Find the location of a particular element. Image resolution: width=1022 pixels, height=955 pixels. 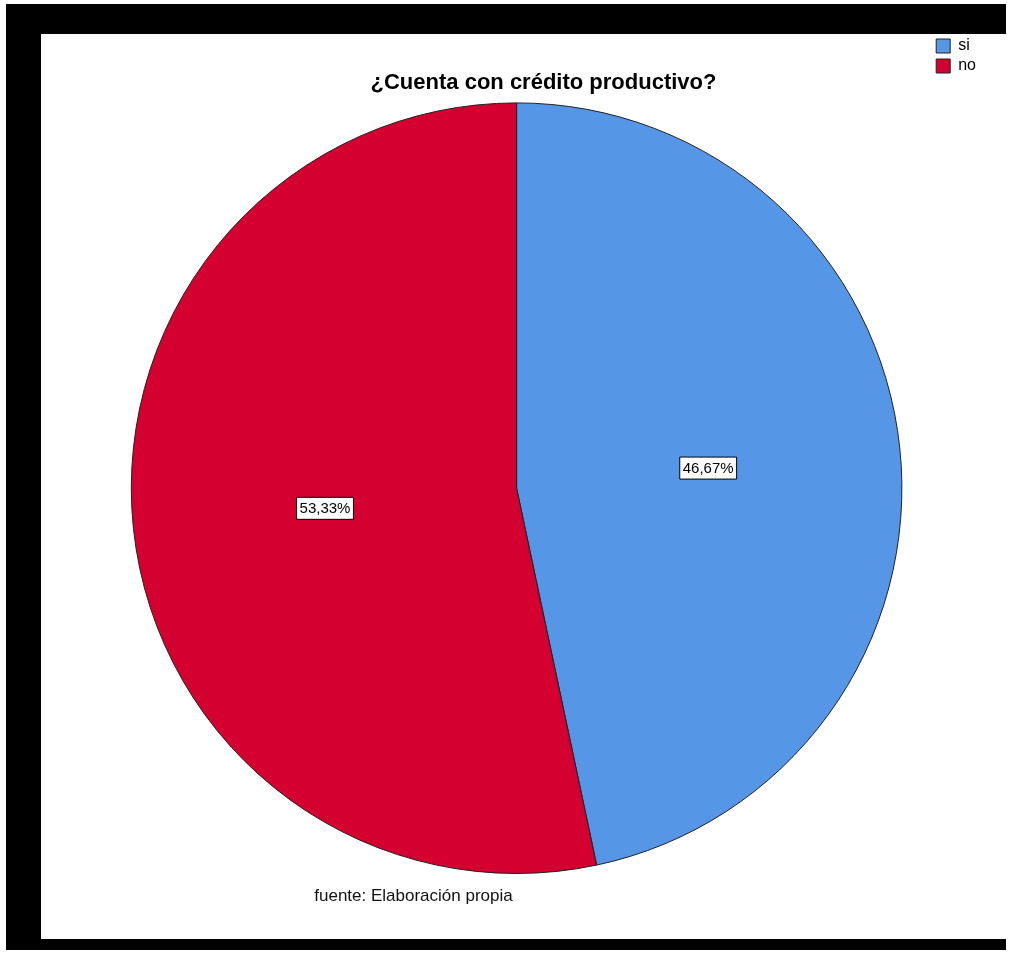

text: ¿Cuenta con crédito productivo? is located at coordinates (543, 82).